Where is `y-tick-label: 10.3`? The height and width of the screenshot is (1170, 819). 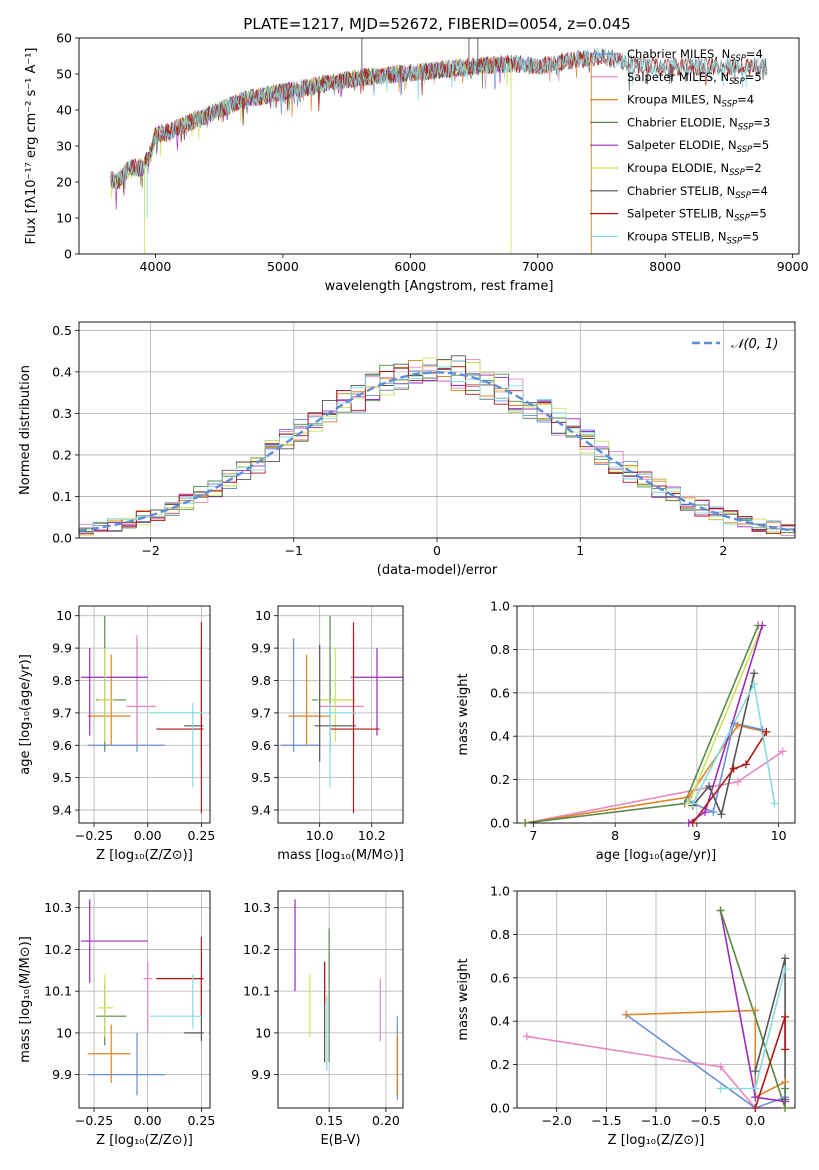 y-tick-label: 10.3 is located at coordinates (257, 907).